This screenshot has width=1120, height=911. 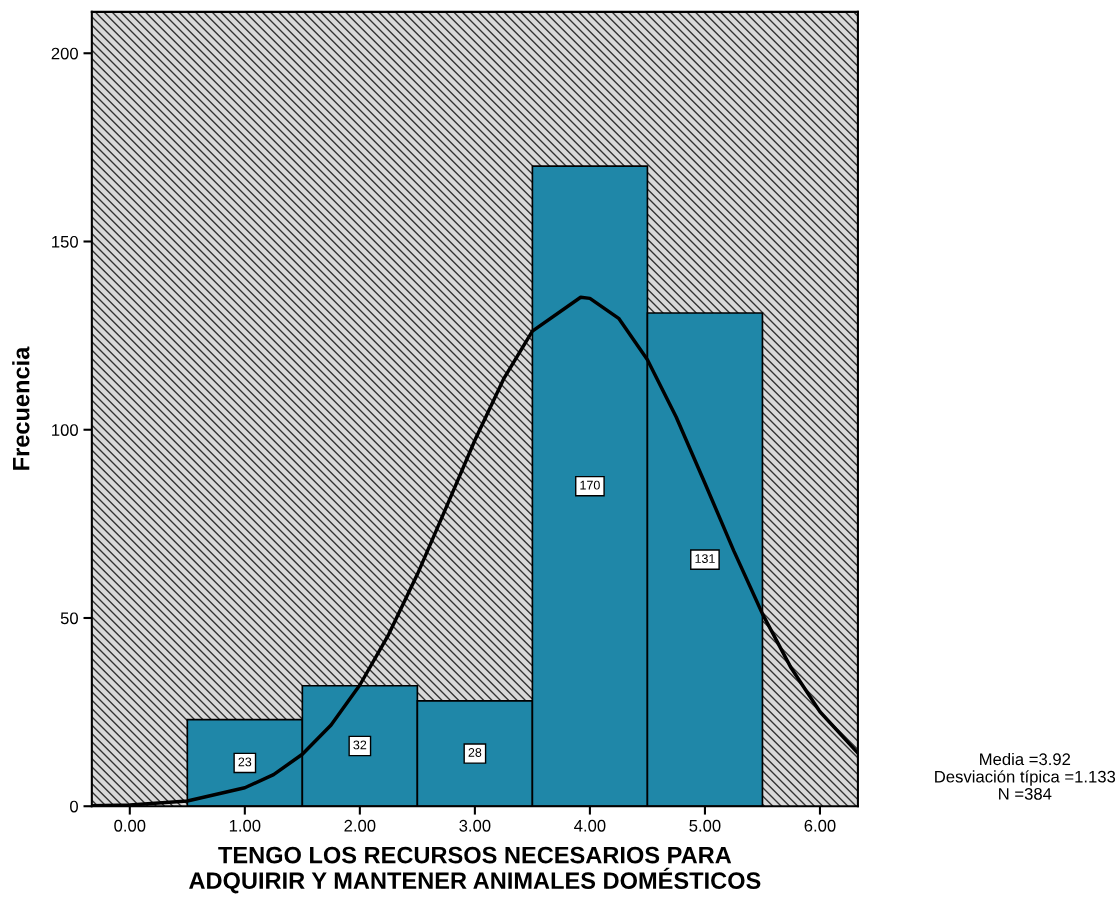 I want to click on x-tick-label: 5.00, so click(x=705, y=825).